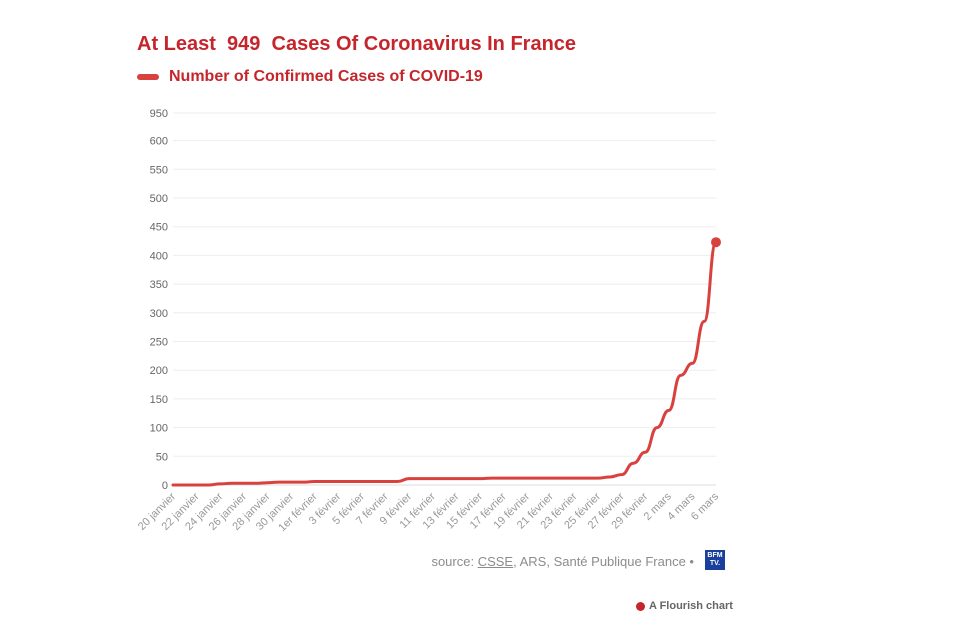 The width and height of the screenshot is (958, 636). Describe the element at coordinates (159, 343) in the screenshot. I see `y-tick-label: 250` at that location.